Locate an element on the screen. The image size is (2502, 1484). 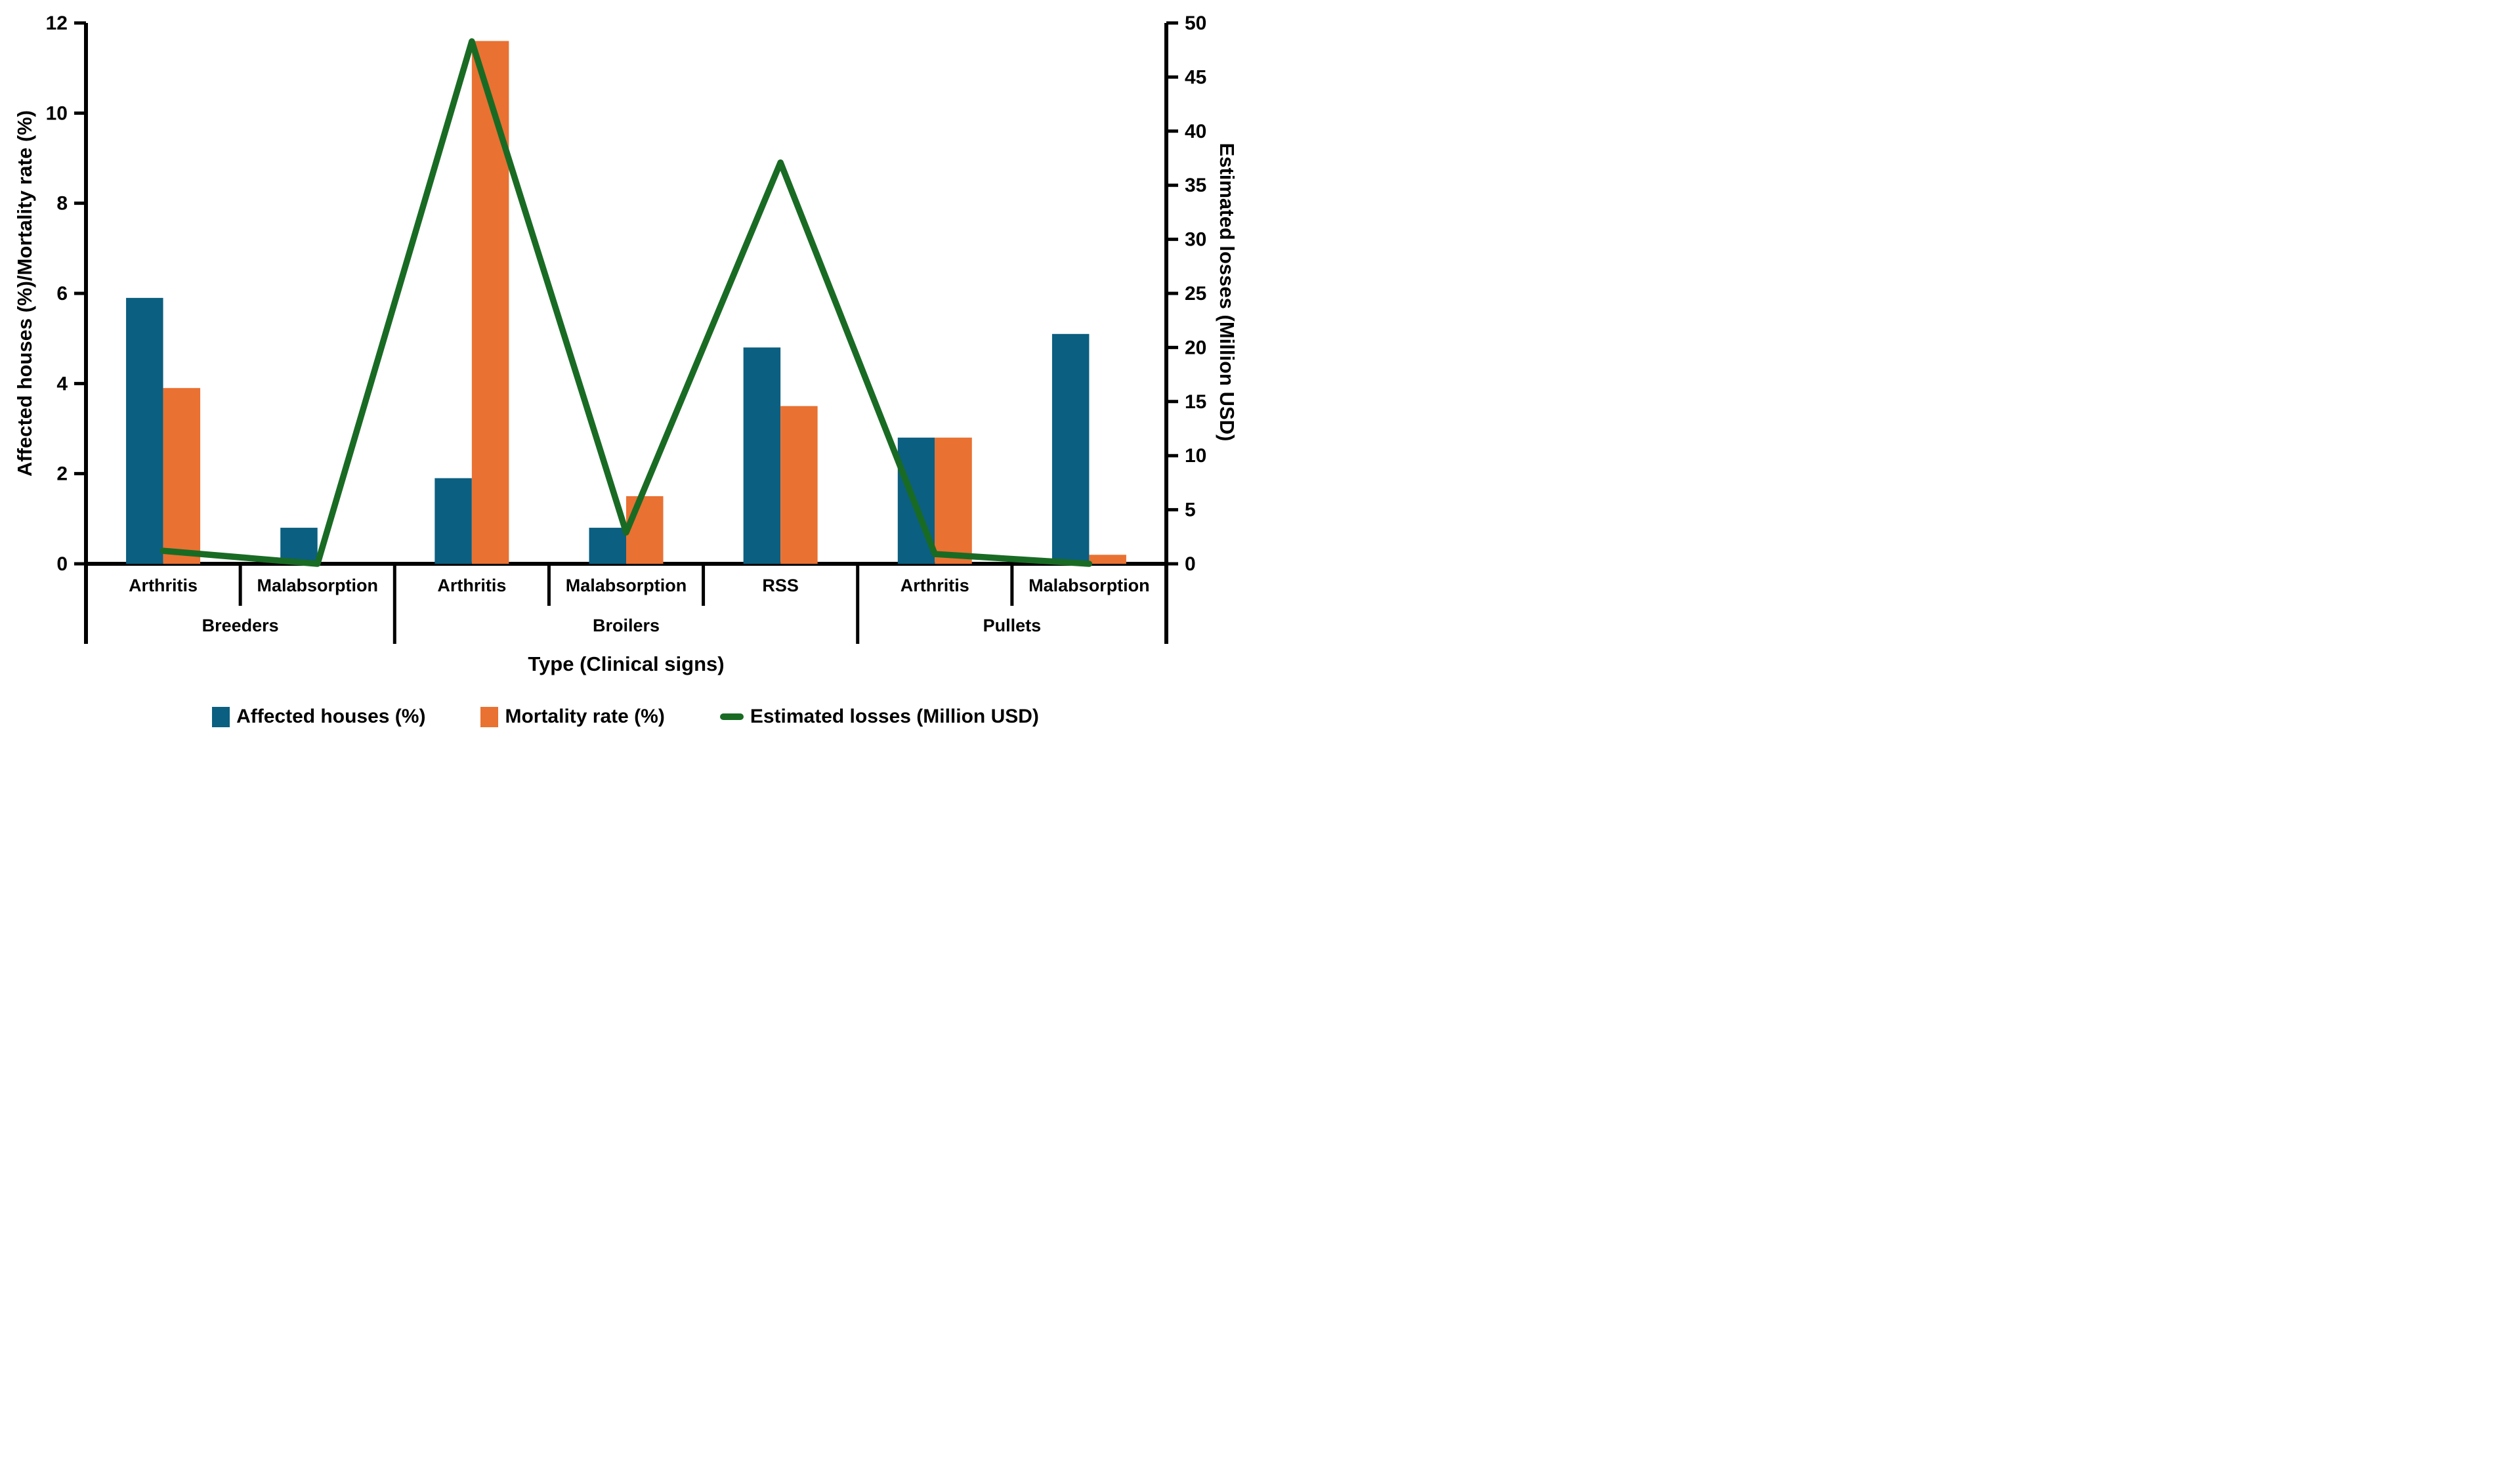
legend-swatch-affected-houses-icon is located at coordinates (221, 716).